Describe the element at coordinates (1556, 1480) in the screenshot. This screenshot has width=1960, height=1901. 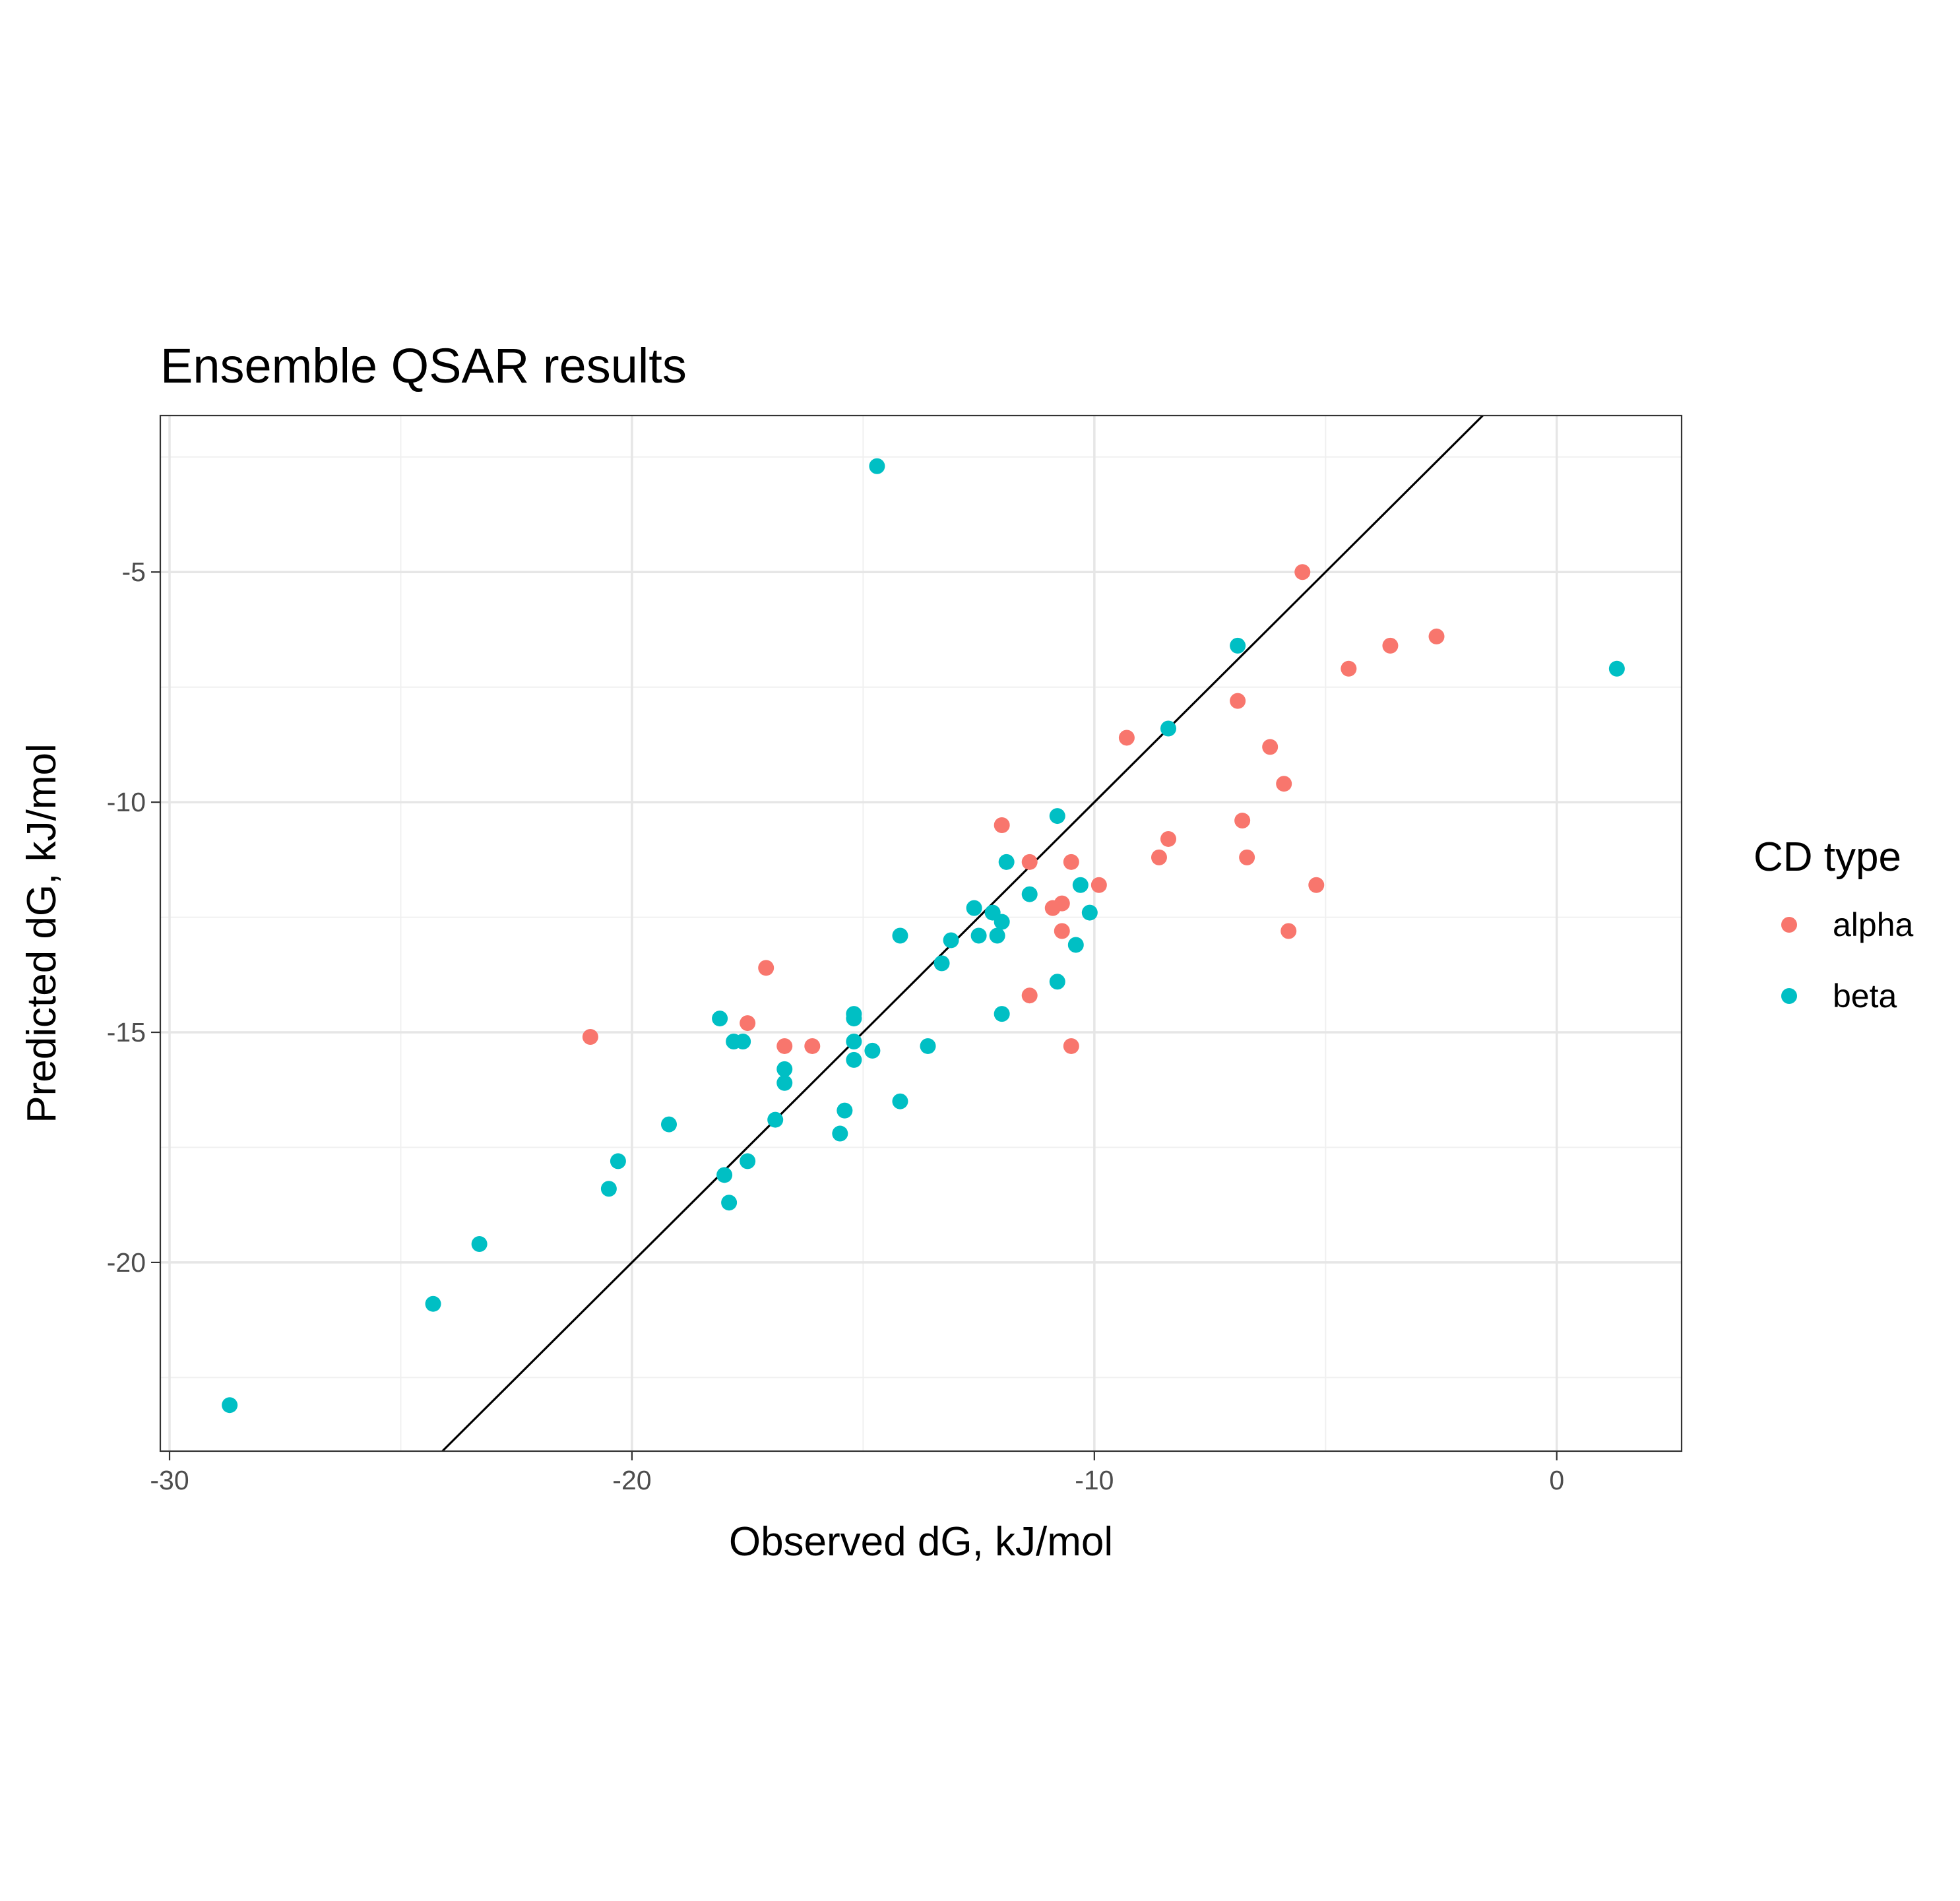
I see `x-tick-label: 0` at that location.